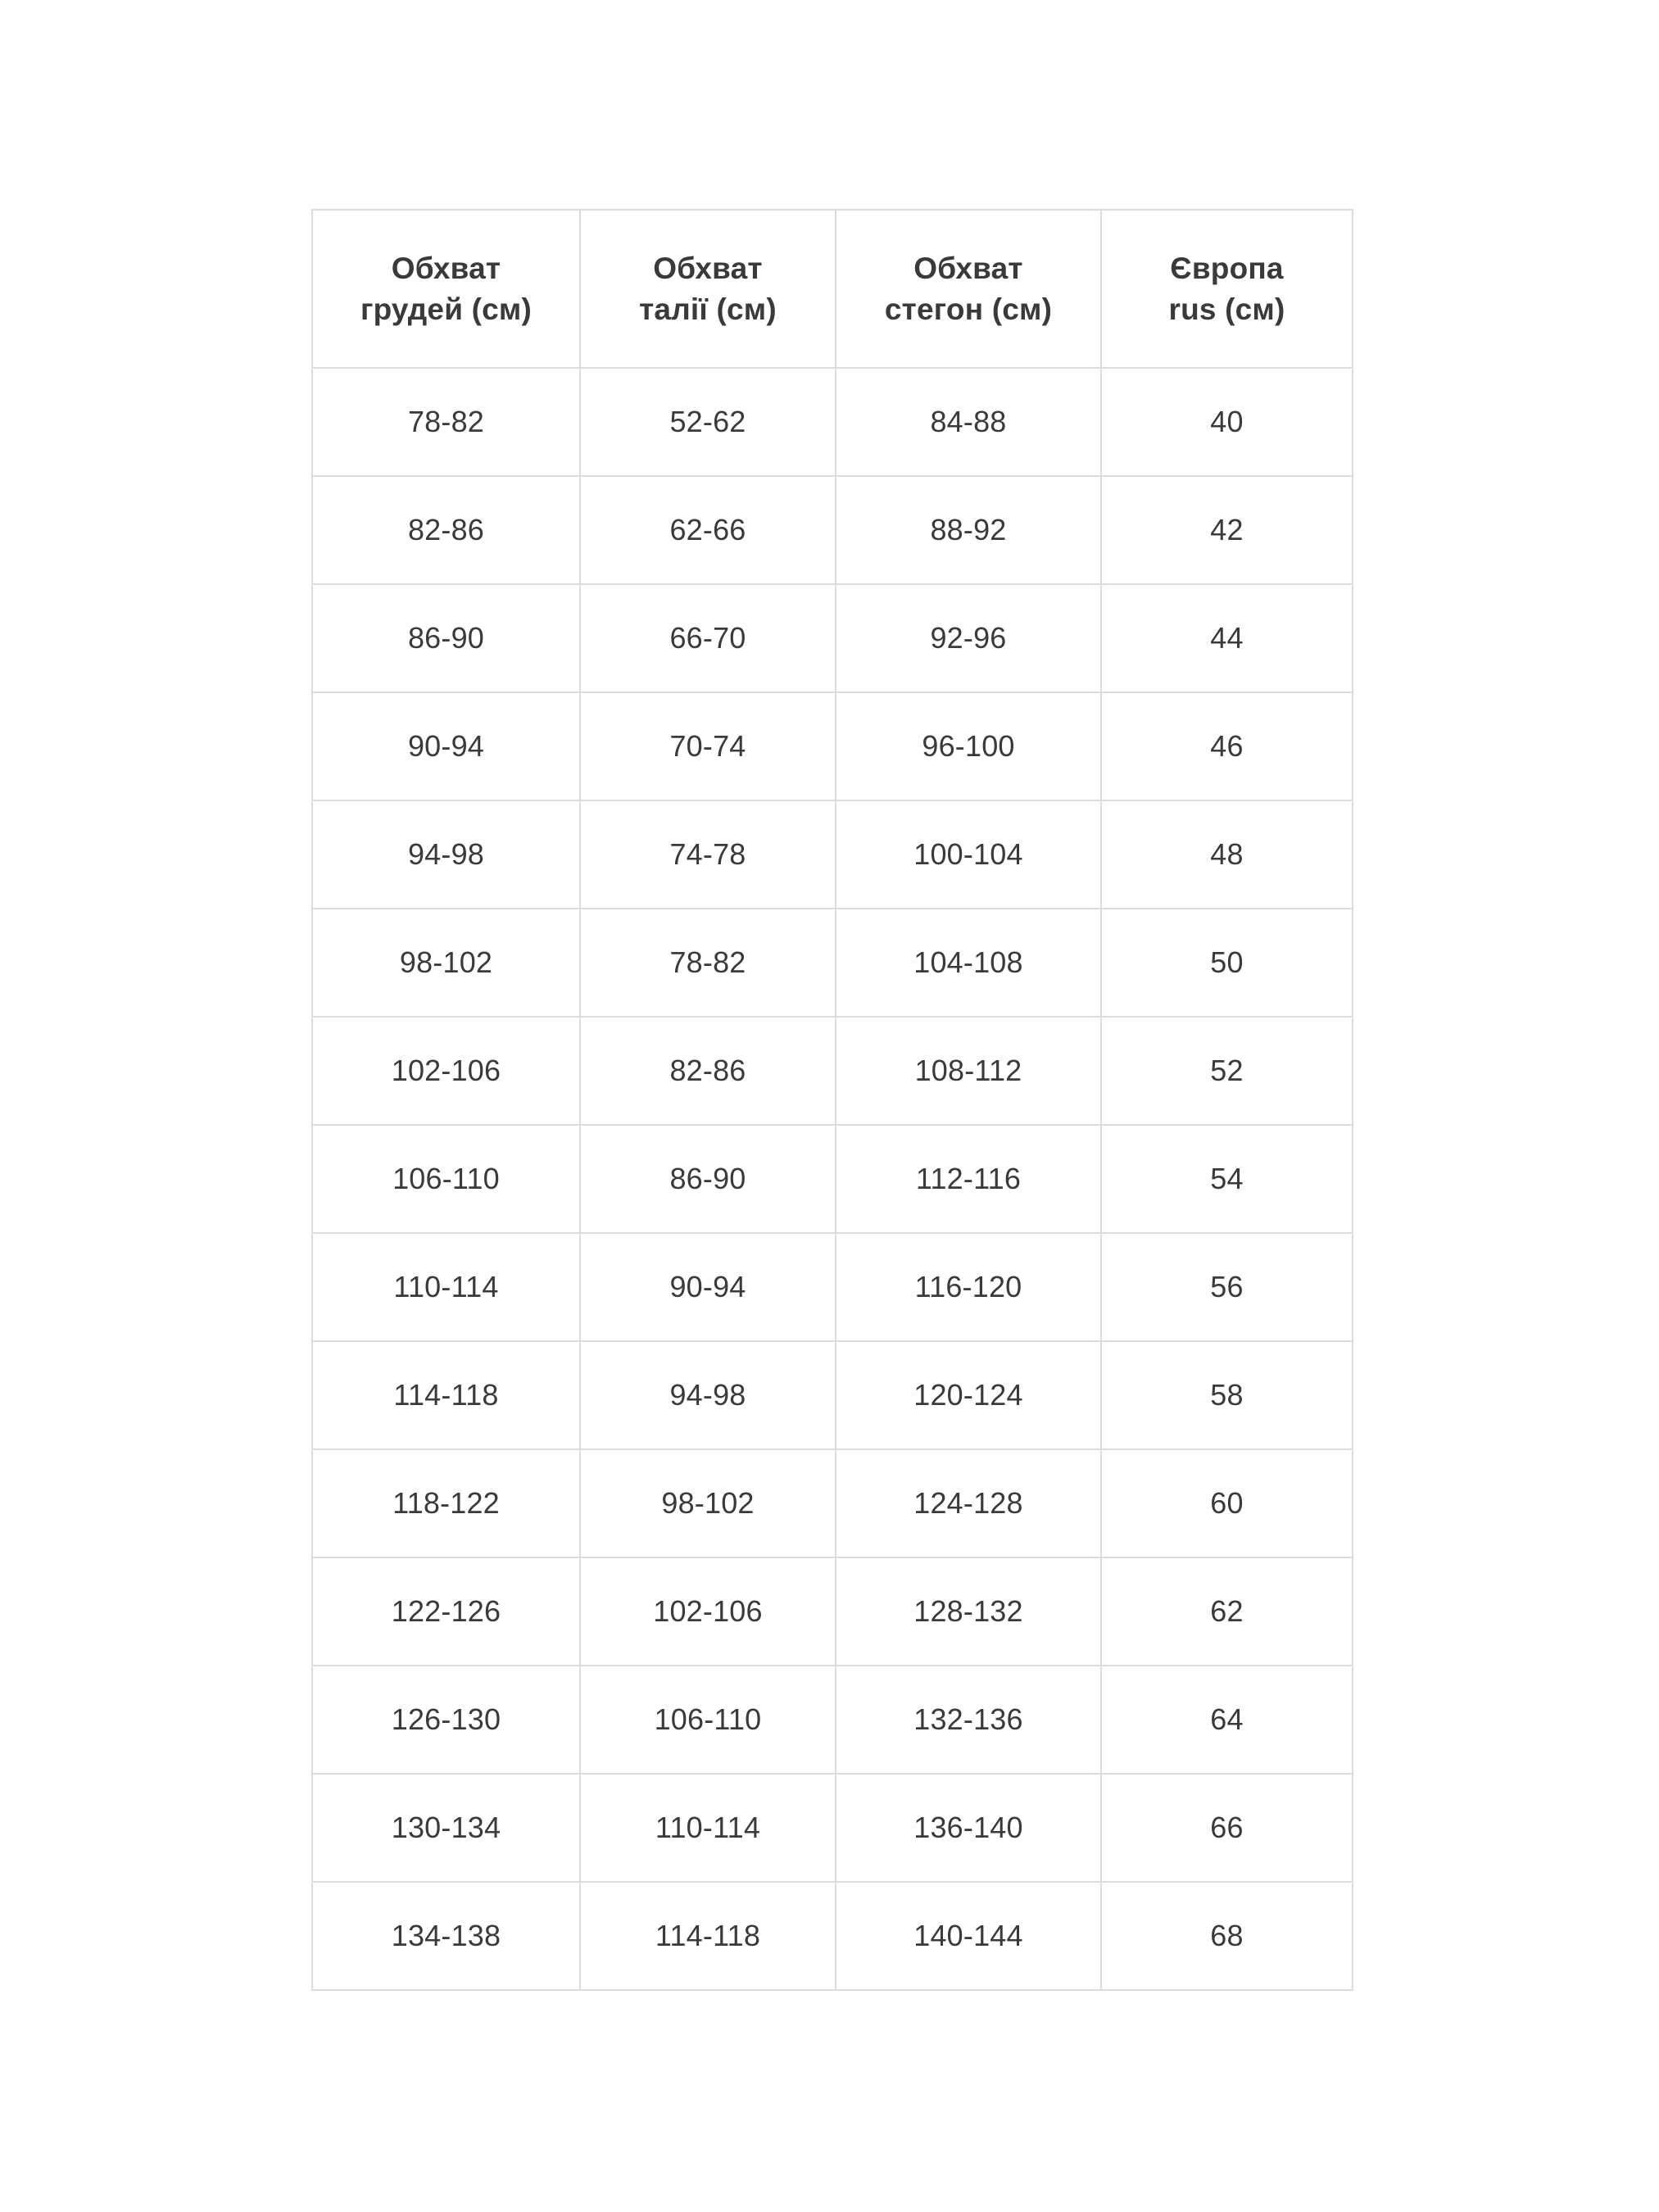 This screenshot has height=2212, width=1659. Describe the element at coordinates (968, 1611) in the screenshot. I see `cell-hips: 128-132` at that location.